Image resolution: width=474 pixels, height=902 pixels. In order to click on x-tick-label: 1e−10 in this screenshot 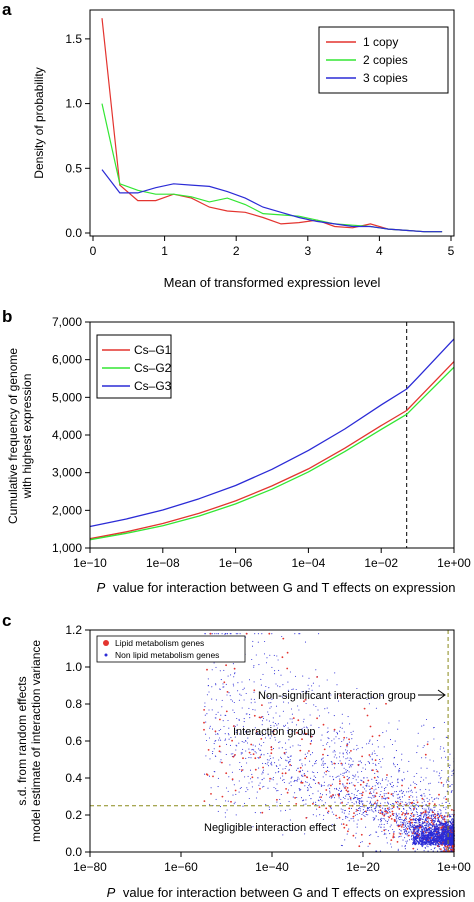, I will do `click(90, 563)`.